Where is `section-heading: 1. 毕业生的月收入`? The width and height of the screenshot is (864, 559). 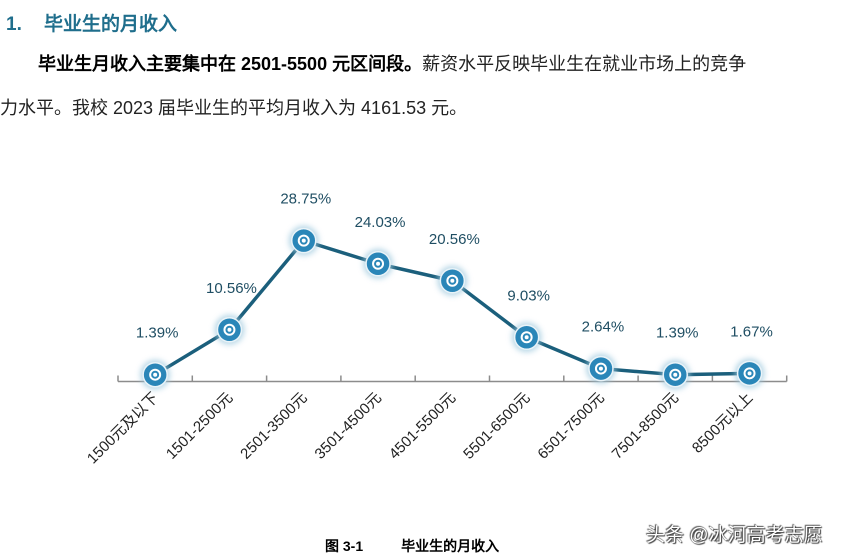 section-heading: 1. 毕业生的月收入 is located at coordinates (91, 22).